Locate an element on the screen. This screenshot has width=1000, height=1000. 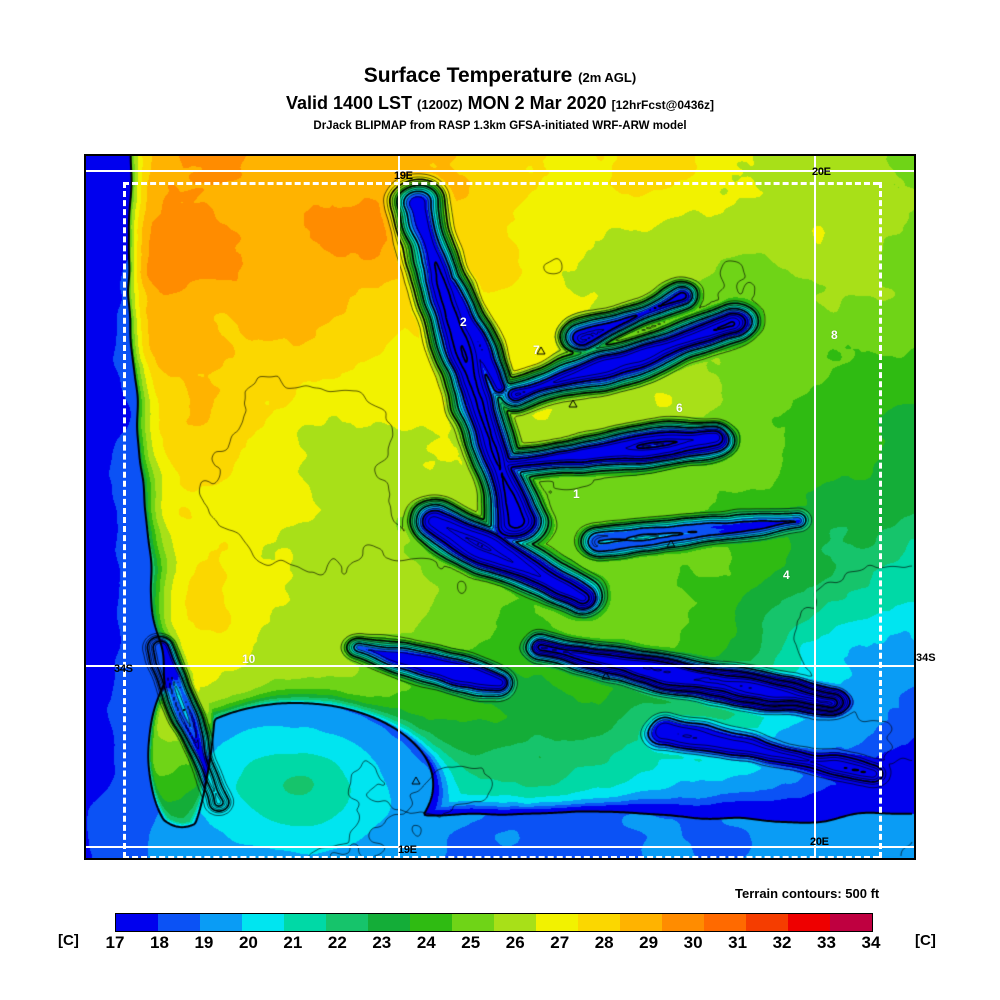
forecast-hour-text: [12hrFcst@0436z] is located at coordinates (663, 105).